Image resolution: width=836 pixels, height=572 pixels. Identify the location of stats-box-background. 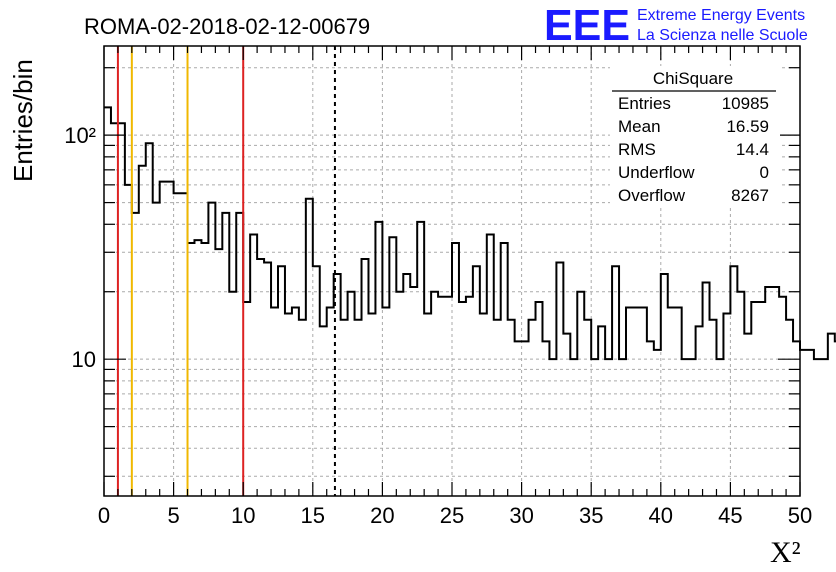
(695, 136).